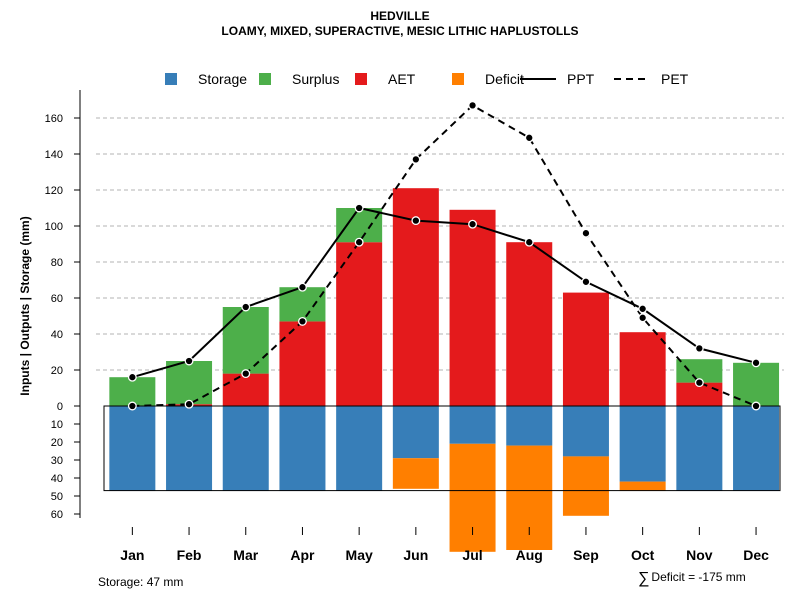 This screenshot has width=800, height=600. Describe the element at coordinates (472, 307) in the screenshot. I see `aet-bar-jul` at that location.